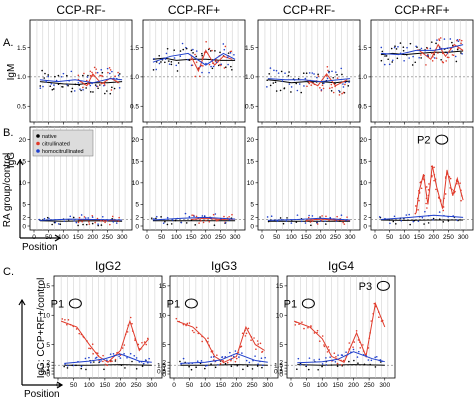 The image size is (474, 402). Describe the element at coordinates (308, 303) in the screenshot. I see `annotation-circle` at that location.